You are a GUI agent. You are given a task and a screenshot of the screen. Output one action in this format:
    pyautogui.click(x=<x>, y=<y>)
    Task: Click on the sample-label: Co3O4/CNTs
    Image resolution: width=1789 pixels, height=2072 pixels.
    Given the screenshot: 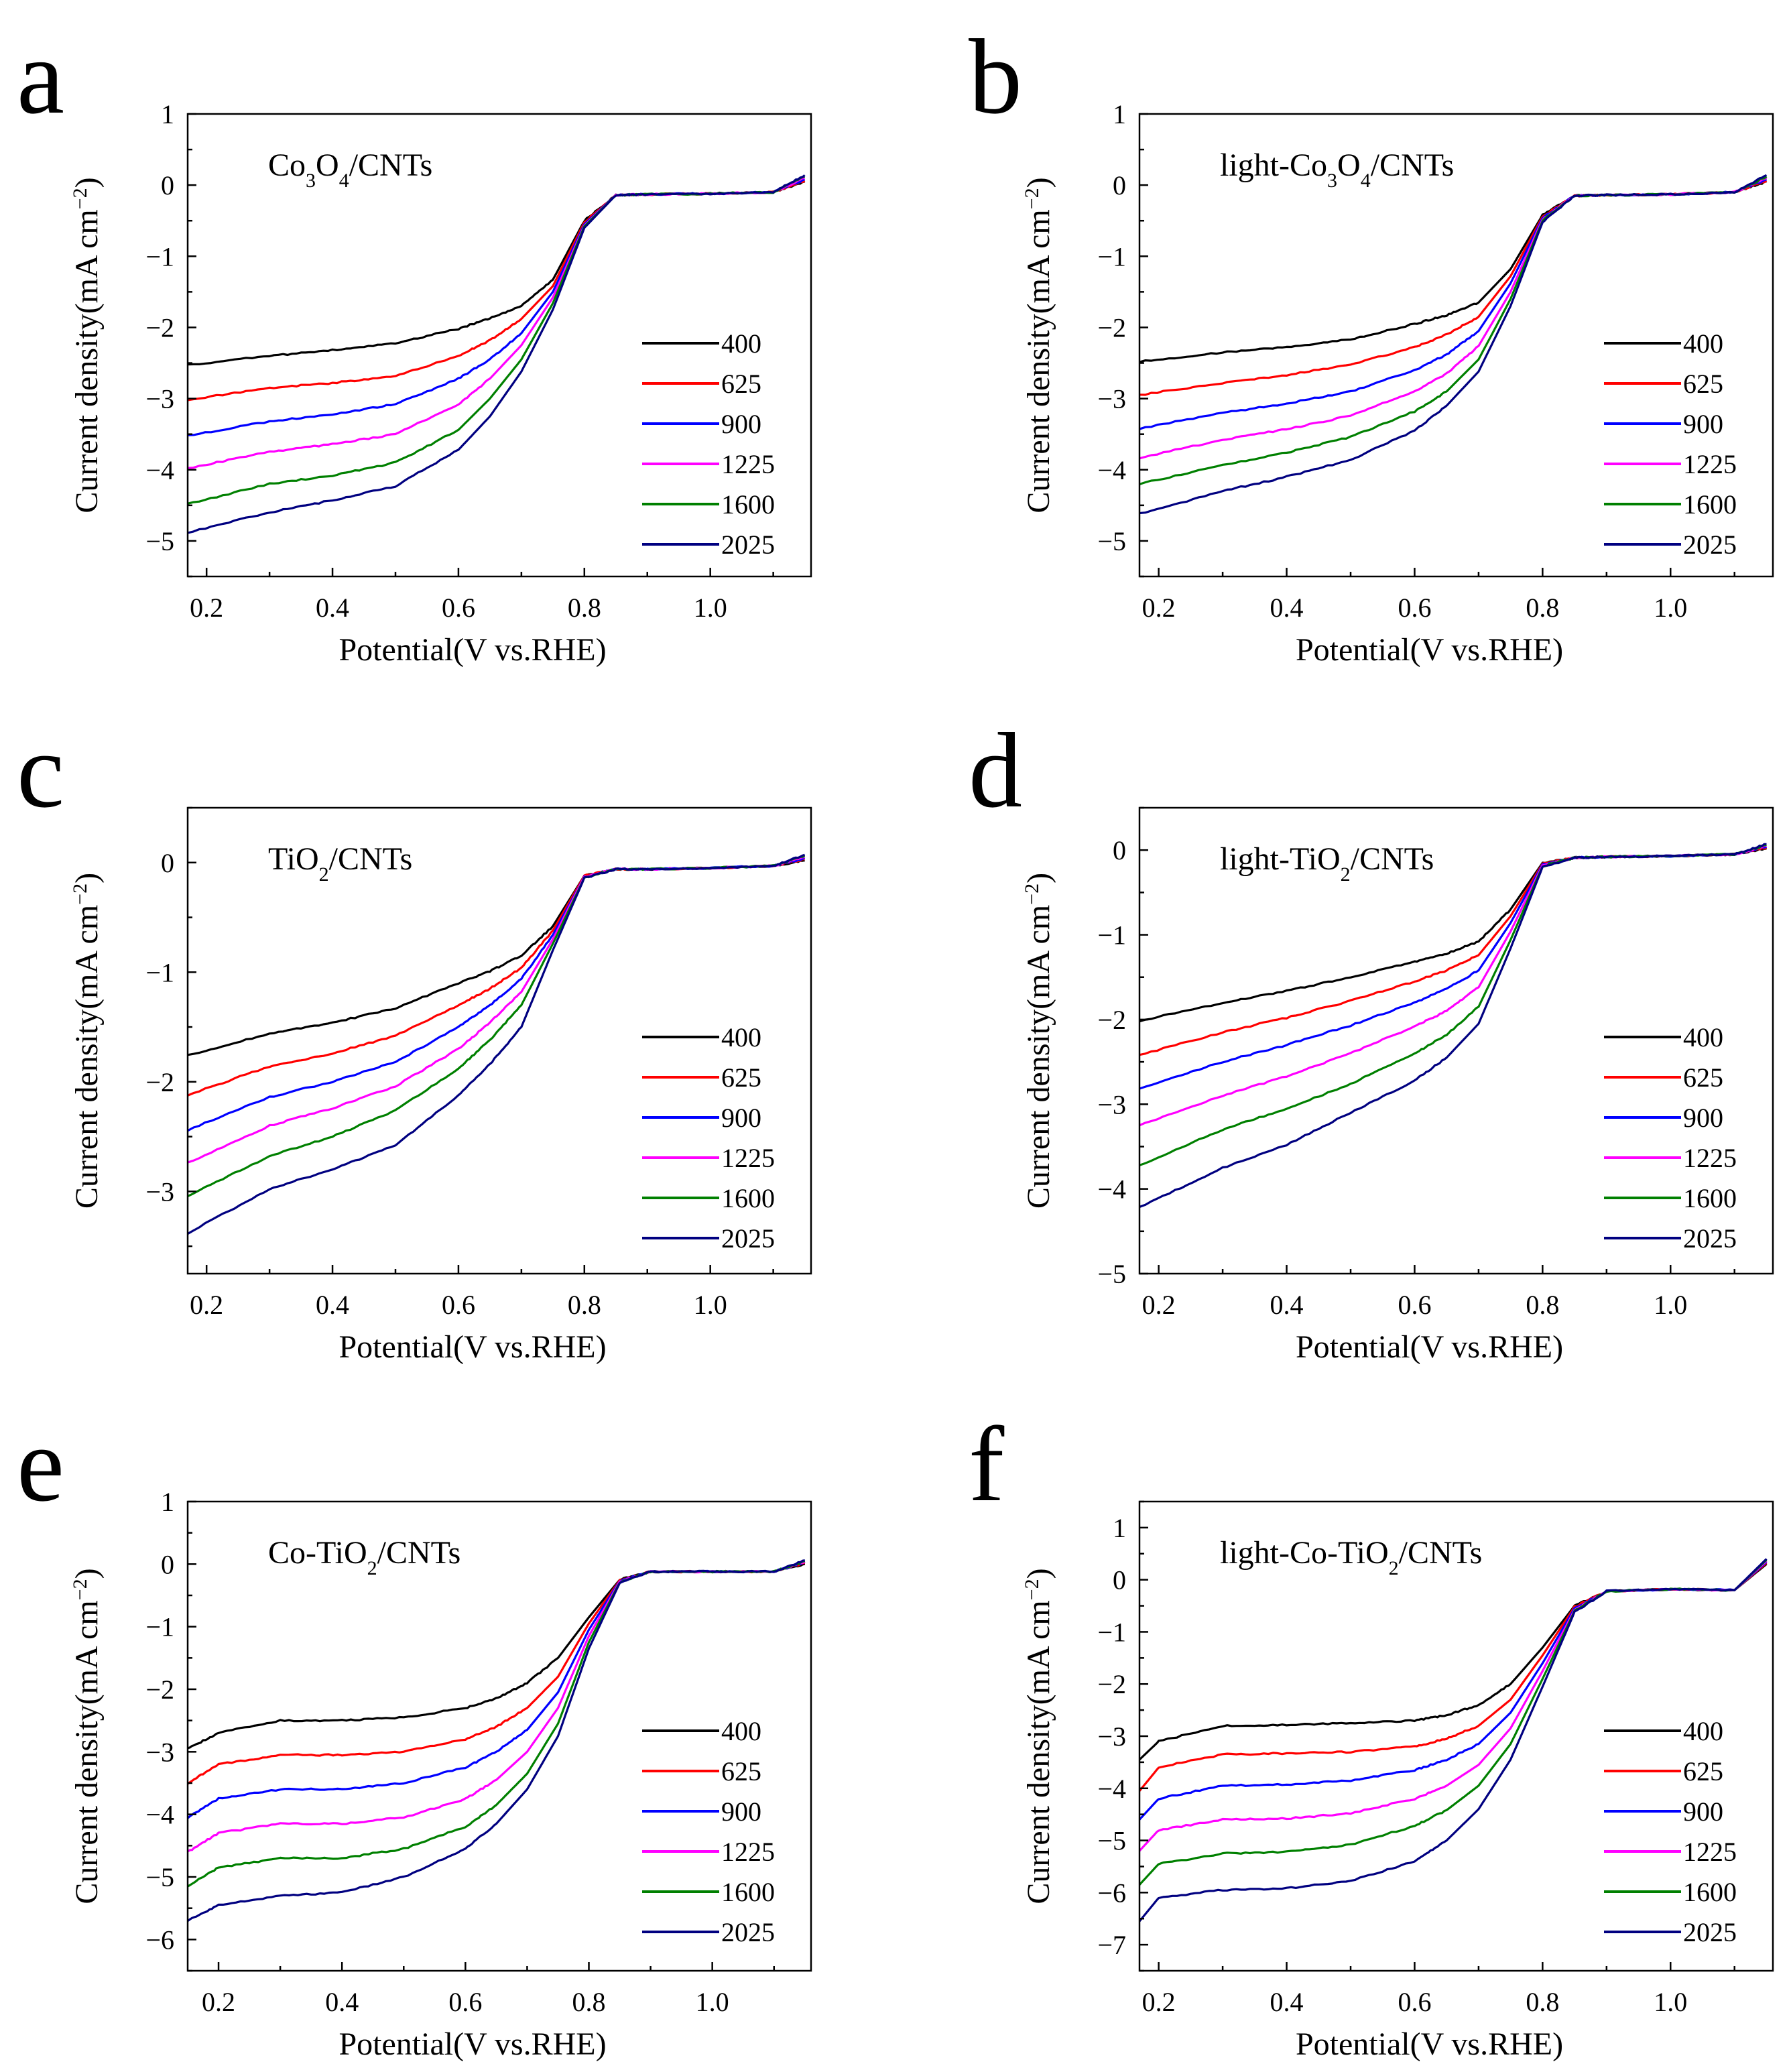 What is the action you would take?
    pyautogui.click(x=350, y=169)
    